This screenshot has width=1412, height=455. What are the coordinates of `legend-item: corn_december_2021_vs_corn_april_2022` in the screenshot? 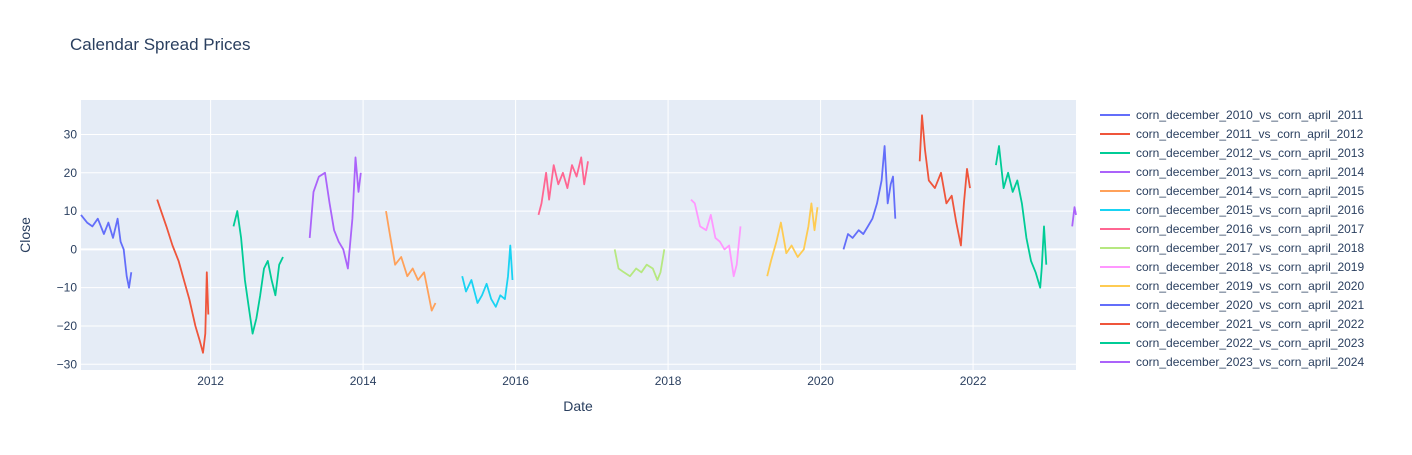 It's located at (1232, 324).